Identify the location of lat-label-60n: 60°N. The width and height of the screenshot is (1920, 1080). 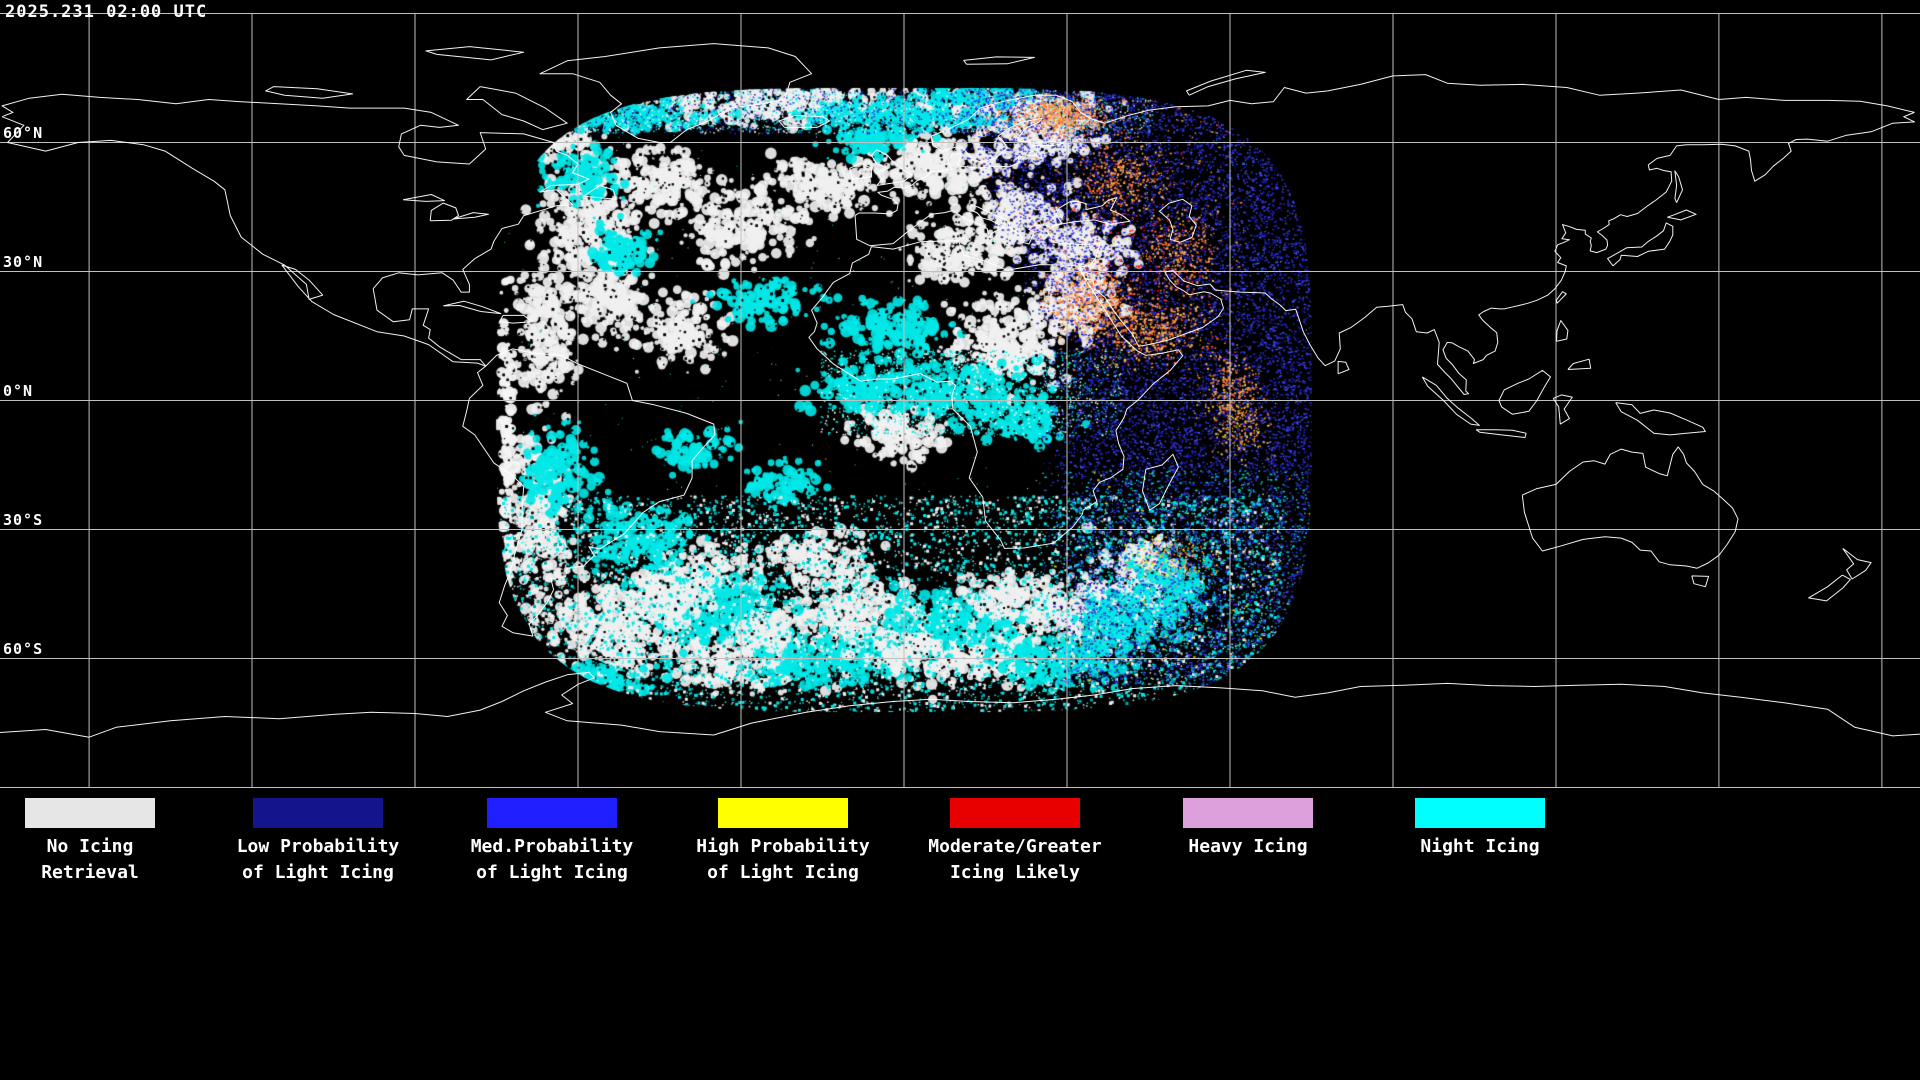
(23, 133).